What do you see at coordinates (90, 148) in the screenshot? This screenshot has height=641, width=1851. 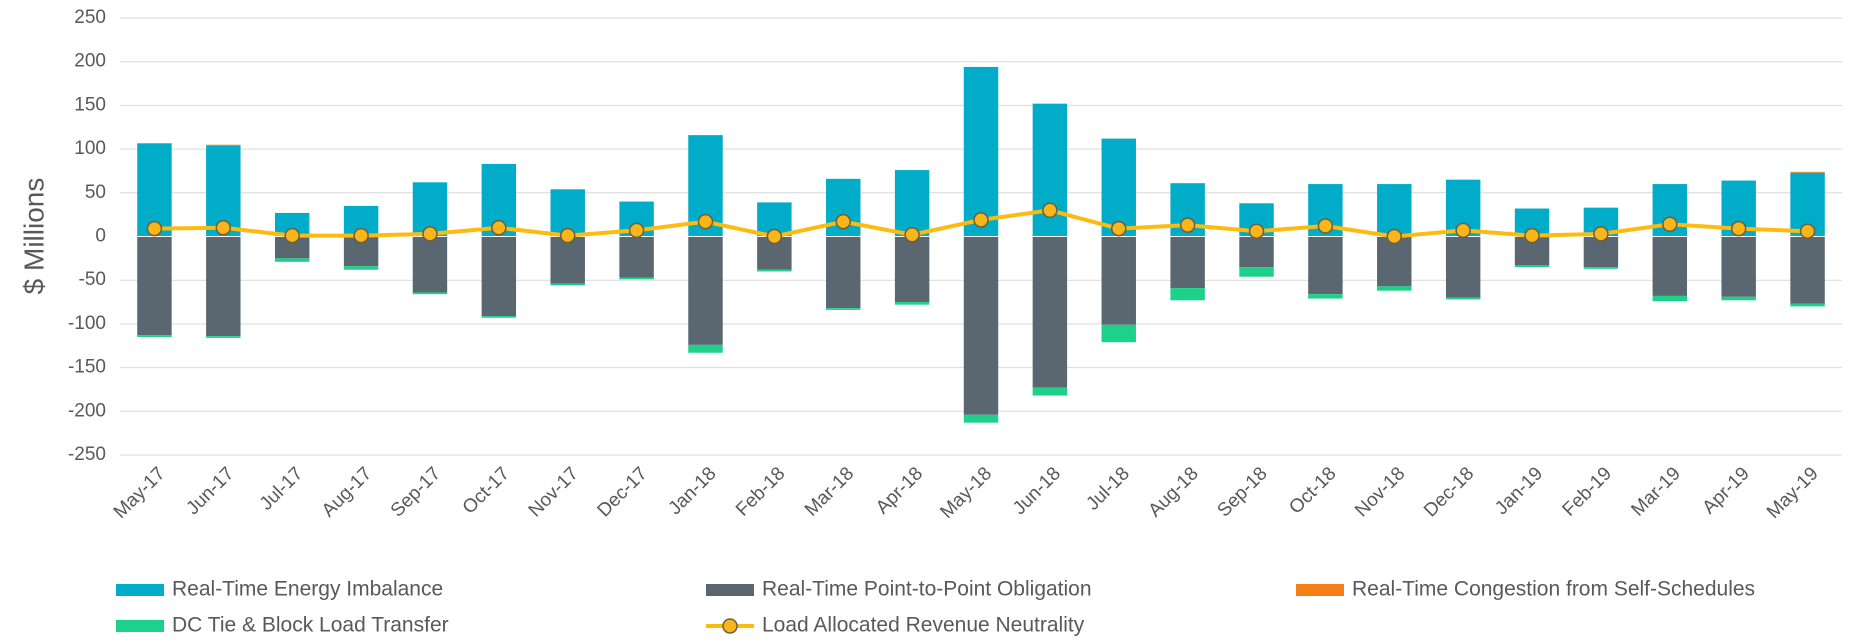 I see `y-tick-label: 100` at bounding box center [90, 148].